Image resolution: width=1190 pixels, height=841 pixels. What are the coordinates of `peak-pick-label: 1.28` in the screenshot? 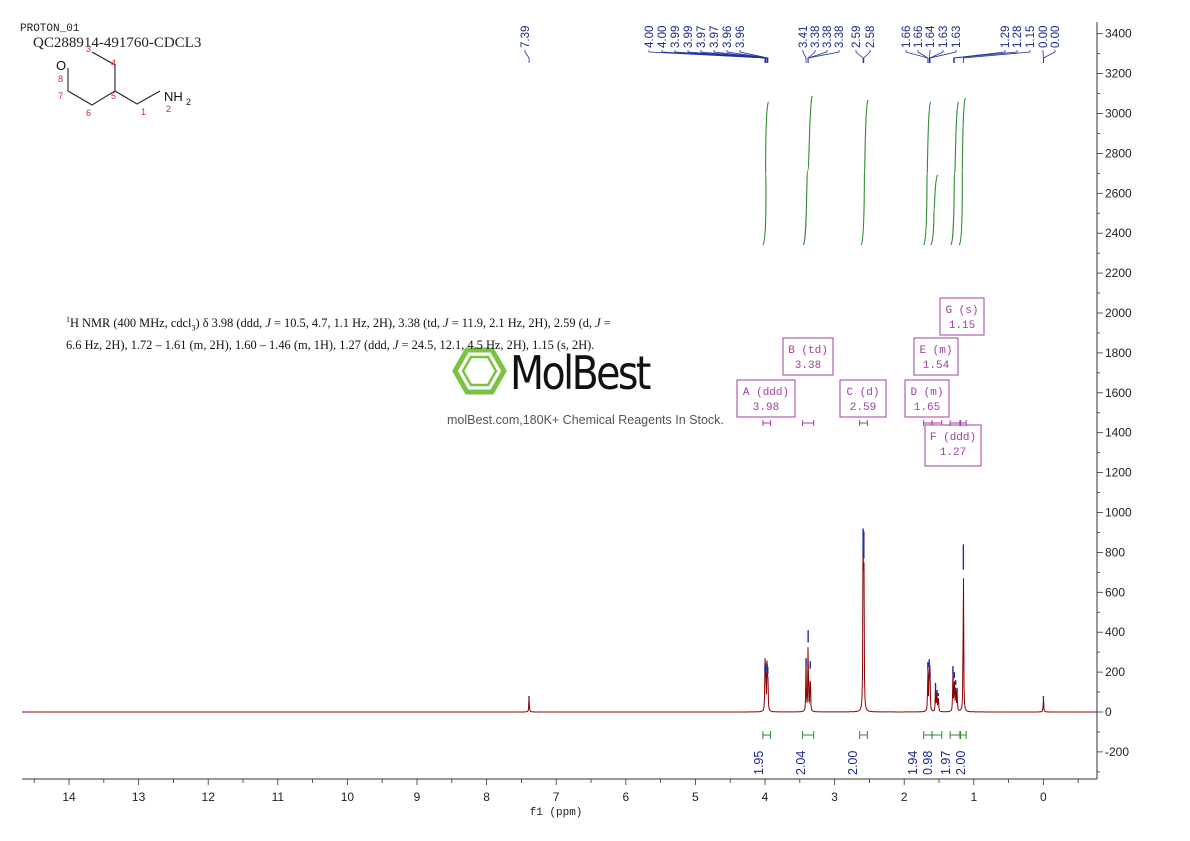 It's located at (1018, 37).